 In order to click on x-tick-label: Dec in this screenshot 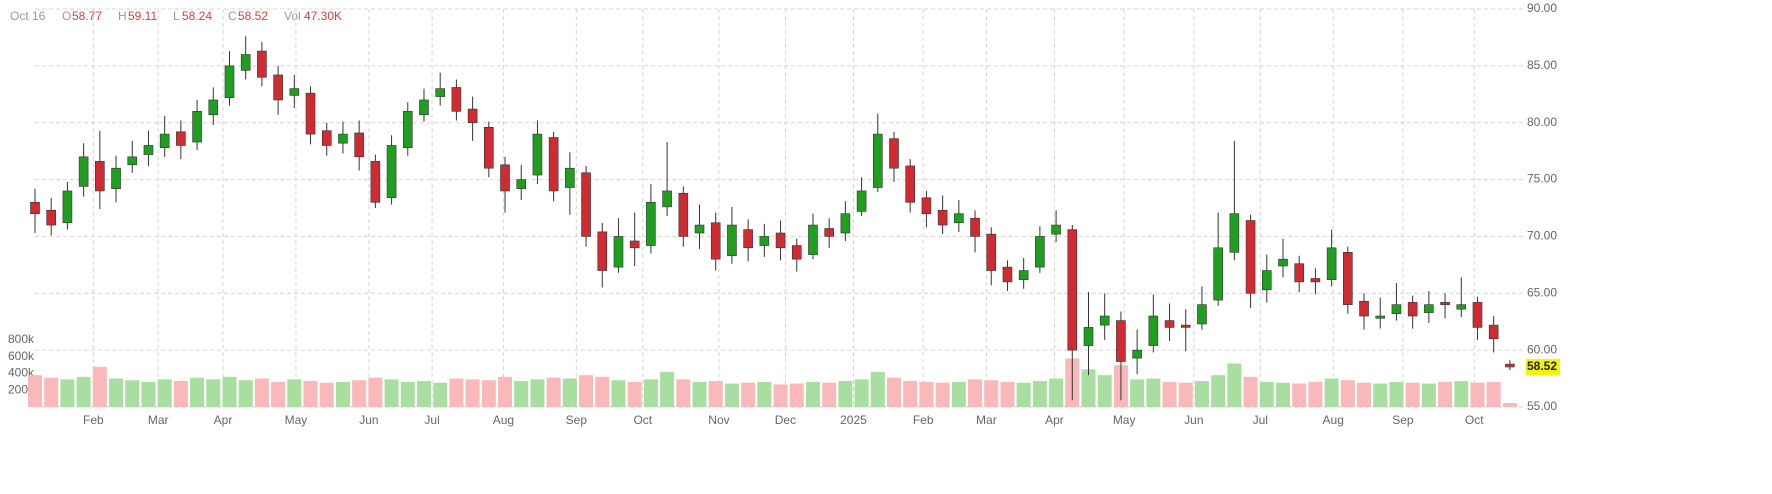, I will do `click(785, 420)`.